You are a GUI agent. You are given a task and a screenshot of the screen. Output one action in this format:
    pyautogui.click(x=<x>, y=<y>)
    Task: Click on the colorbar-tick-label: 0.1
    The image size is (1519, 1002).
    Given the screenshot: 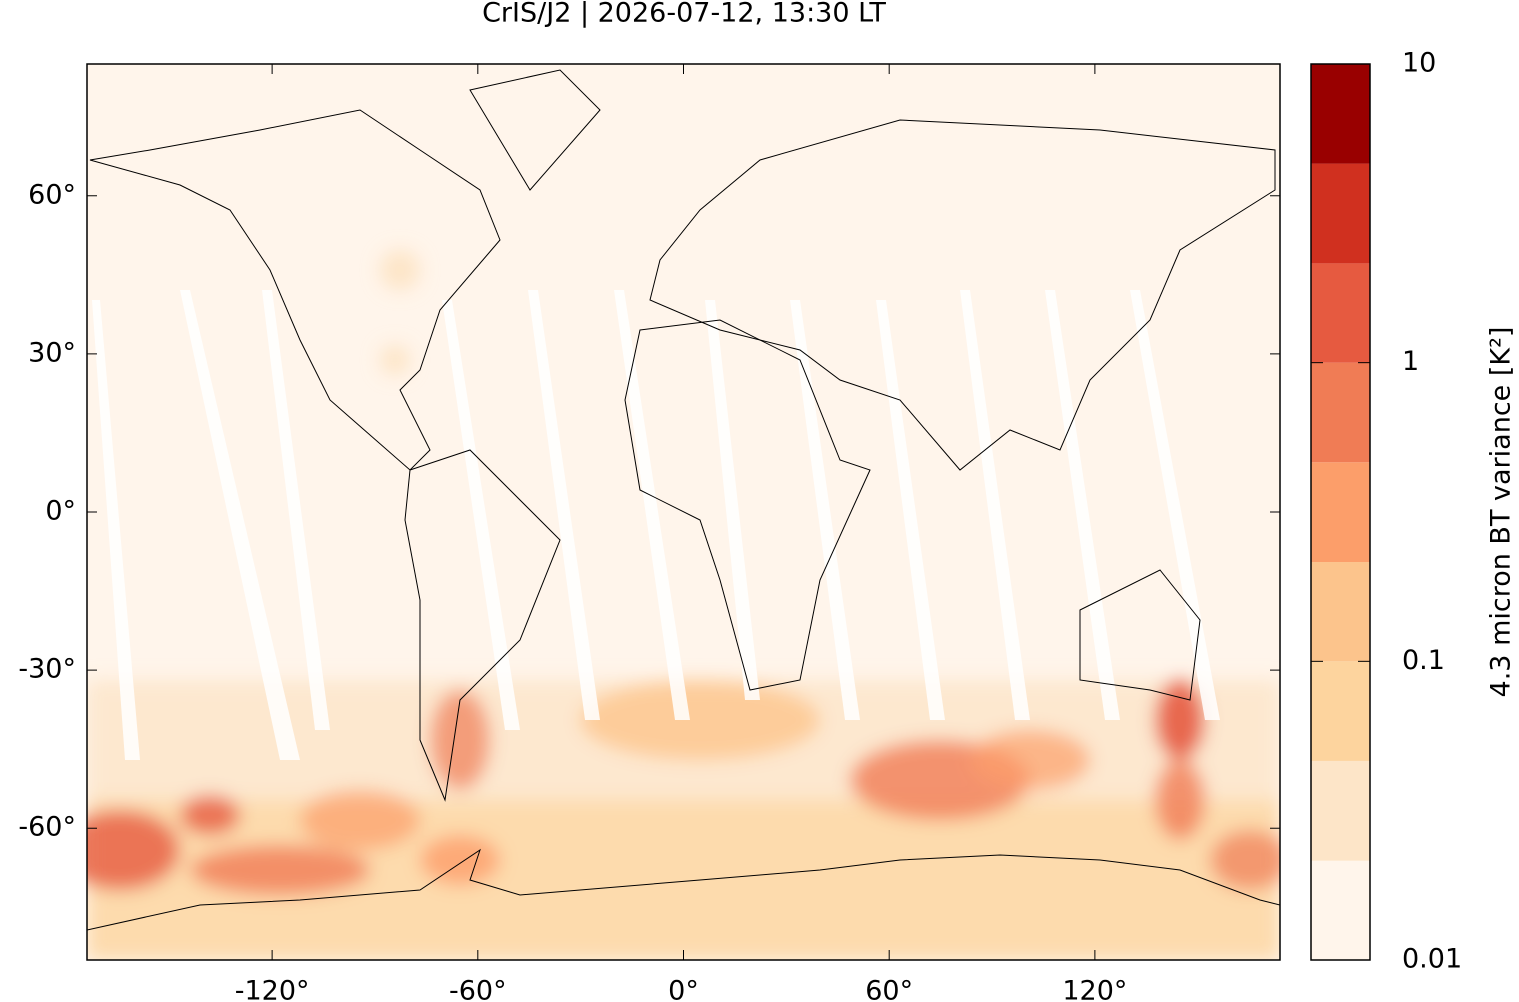 What is the action you would take?
    pyautogui.click(x=1423, y=660)
    